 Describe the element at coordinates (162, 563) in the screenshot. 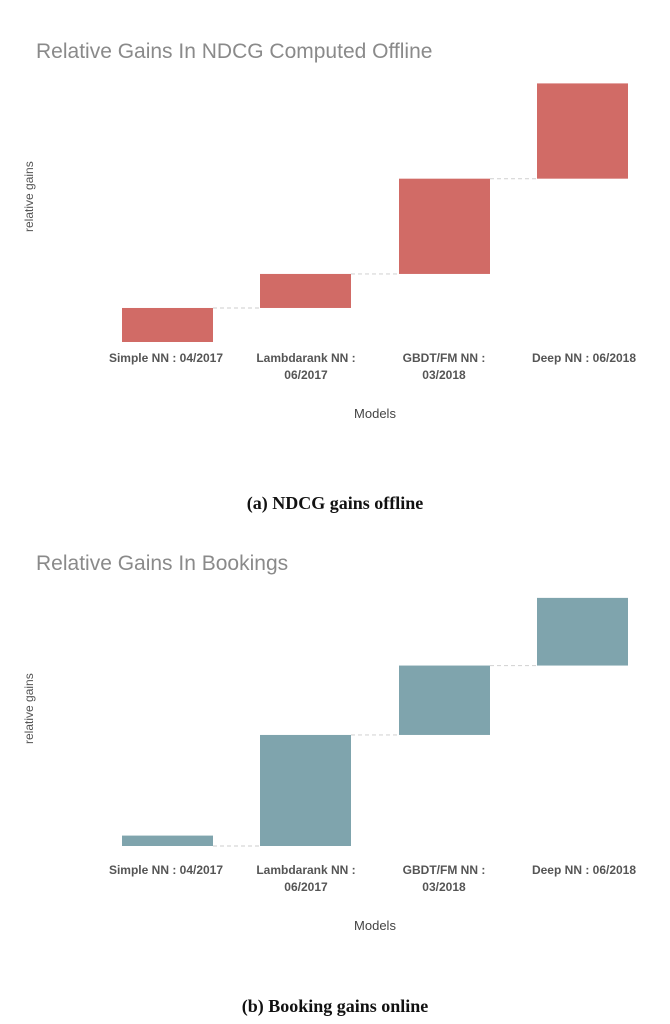

I see `chart-title: Relative Gains In Bookings` at that location.